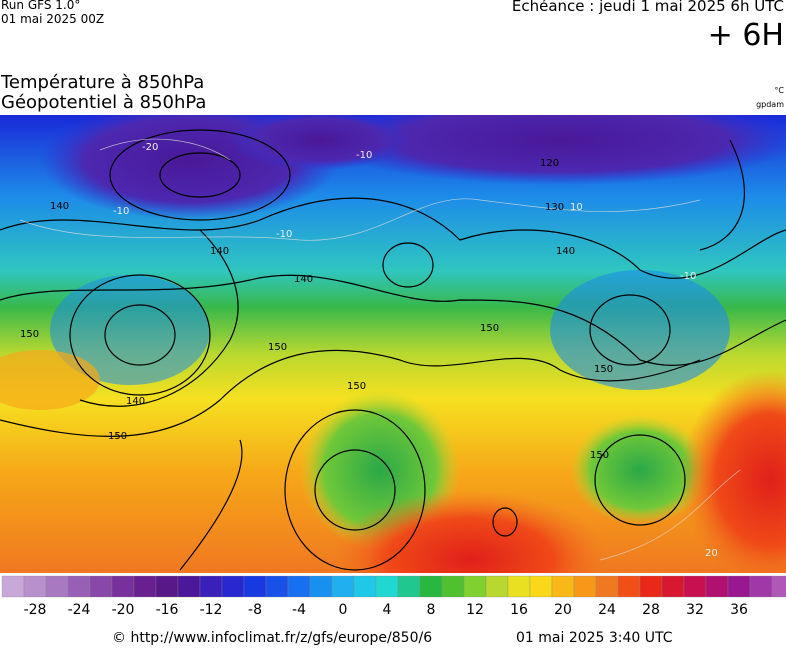  What do you see at coordinates (647, 7) in the screenshot?
I see `echeance: Echéance : jeudi 1 mai 2025 6h UTC` at bounding box center [647, 7].